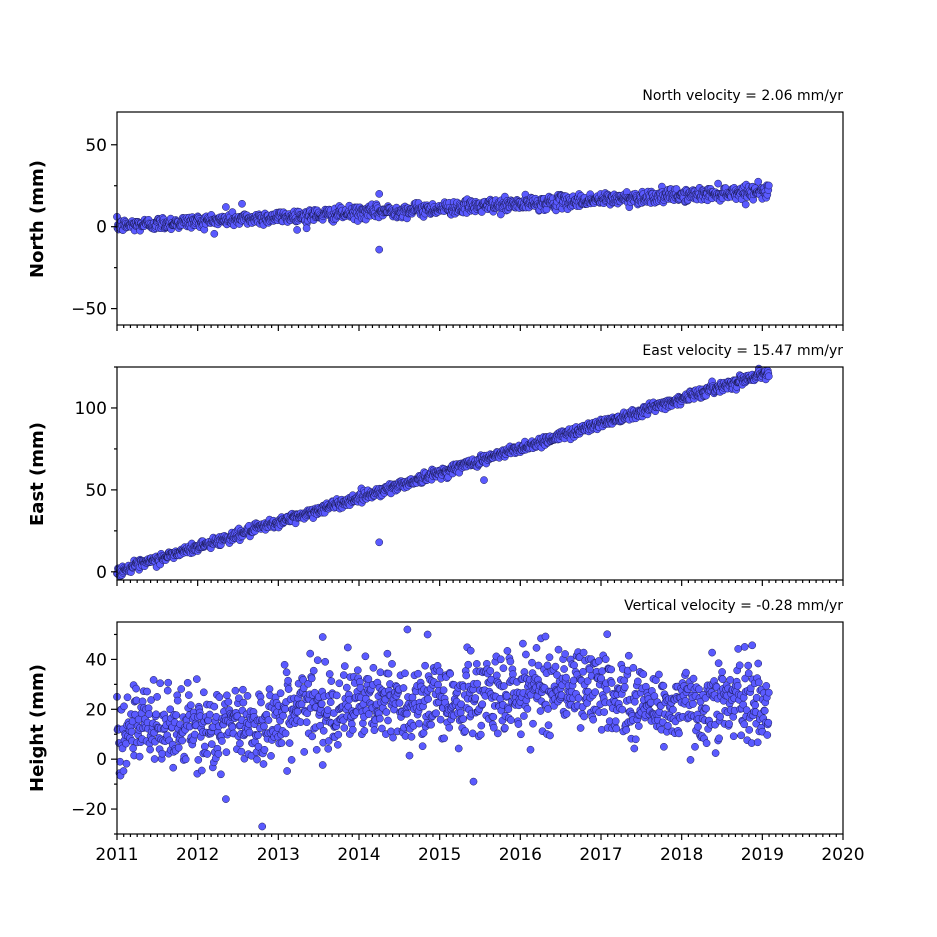 The width and height of the screenshot is (937, 937). I want to click on vertical-velocity-title: Vertical velocity = -0.28 mm/yr, so click(733, 606).